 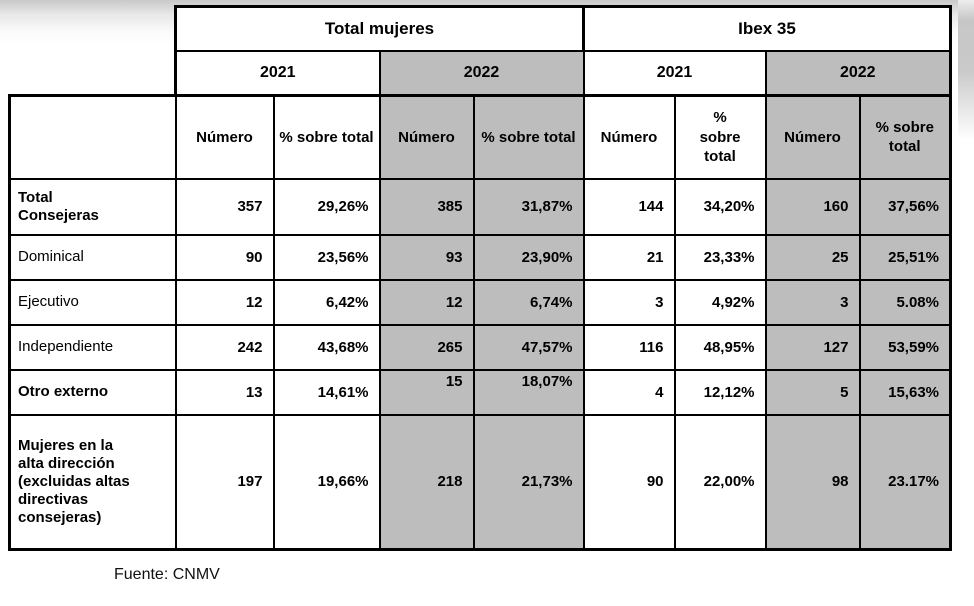 What do you see at coordinates (720, 392) in the screenshot?
I see `value-cell: 12,12%` at bounding box center [720, 392].